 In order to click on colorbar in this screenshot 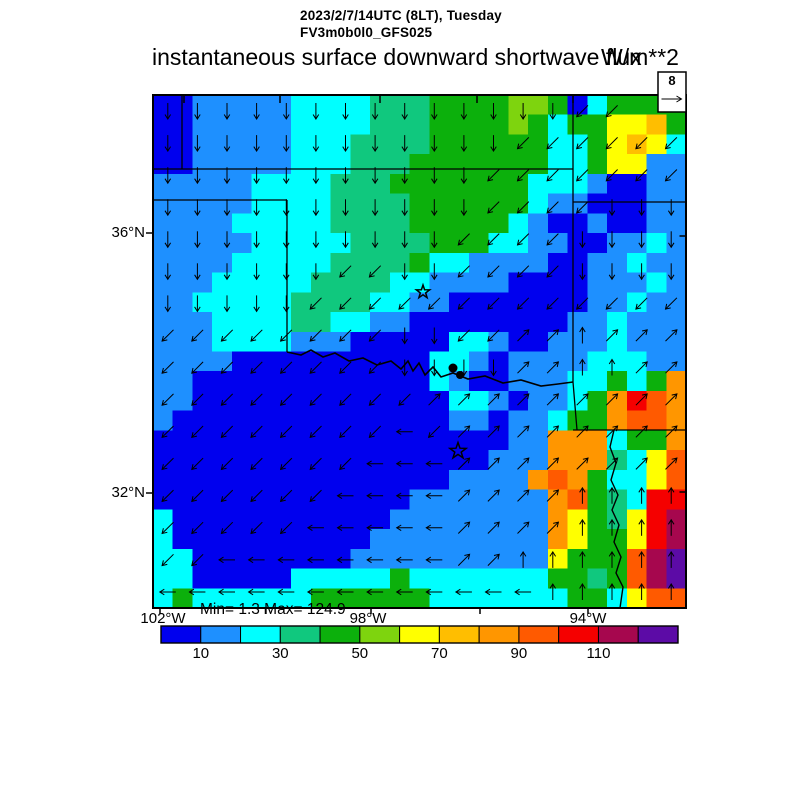, I will do `click(419, 634)`.